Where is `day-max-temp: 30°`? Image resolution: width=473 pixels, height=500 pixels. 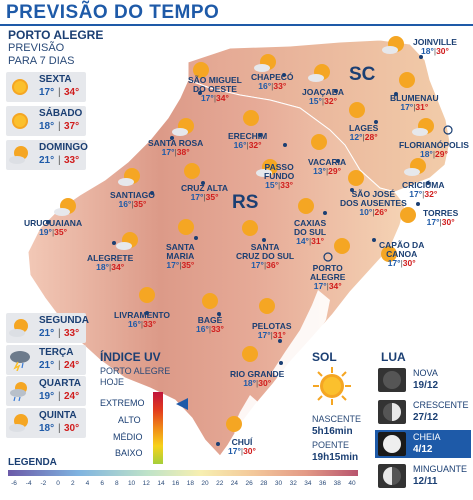 day-max-temp: 30° is located at coordinates (72, 428).